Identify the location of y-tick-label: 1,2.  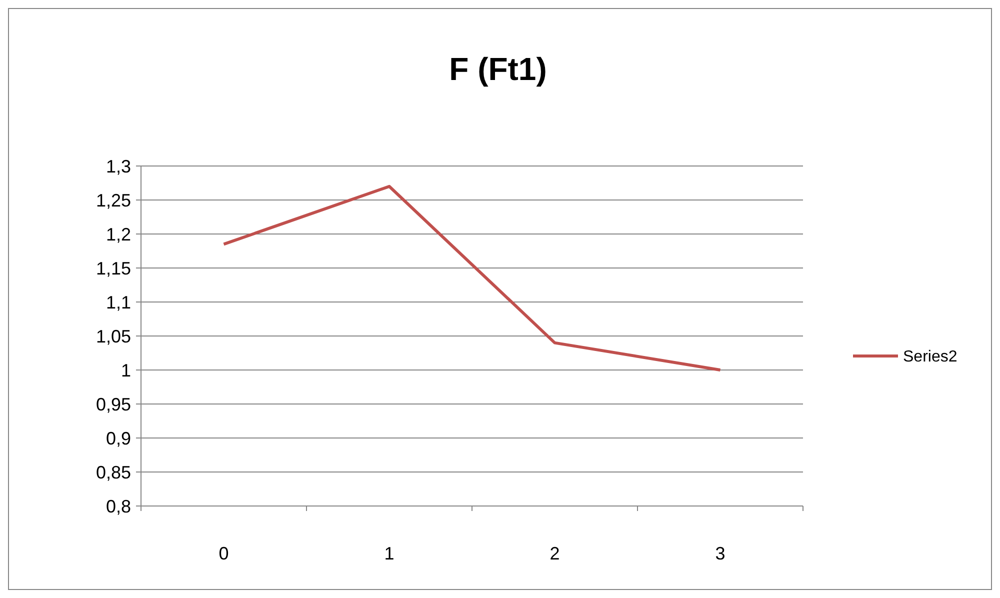
(118, 234).